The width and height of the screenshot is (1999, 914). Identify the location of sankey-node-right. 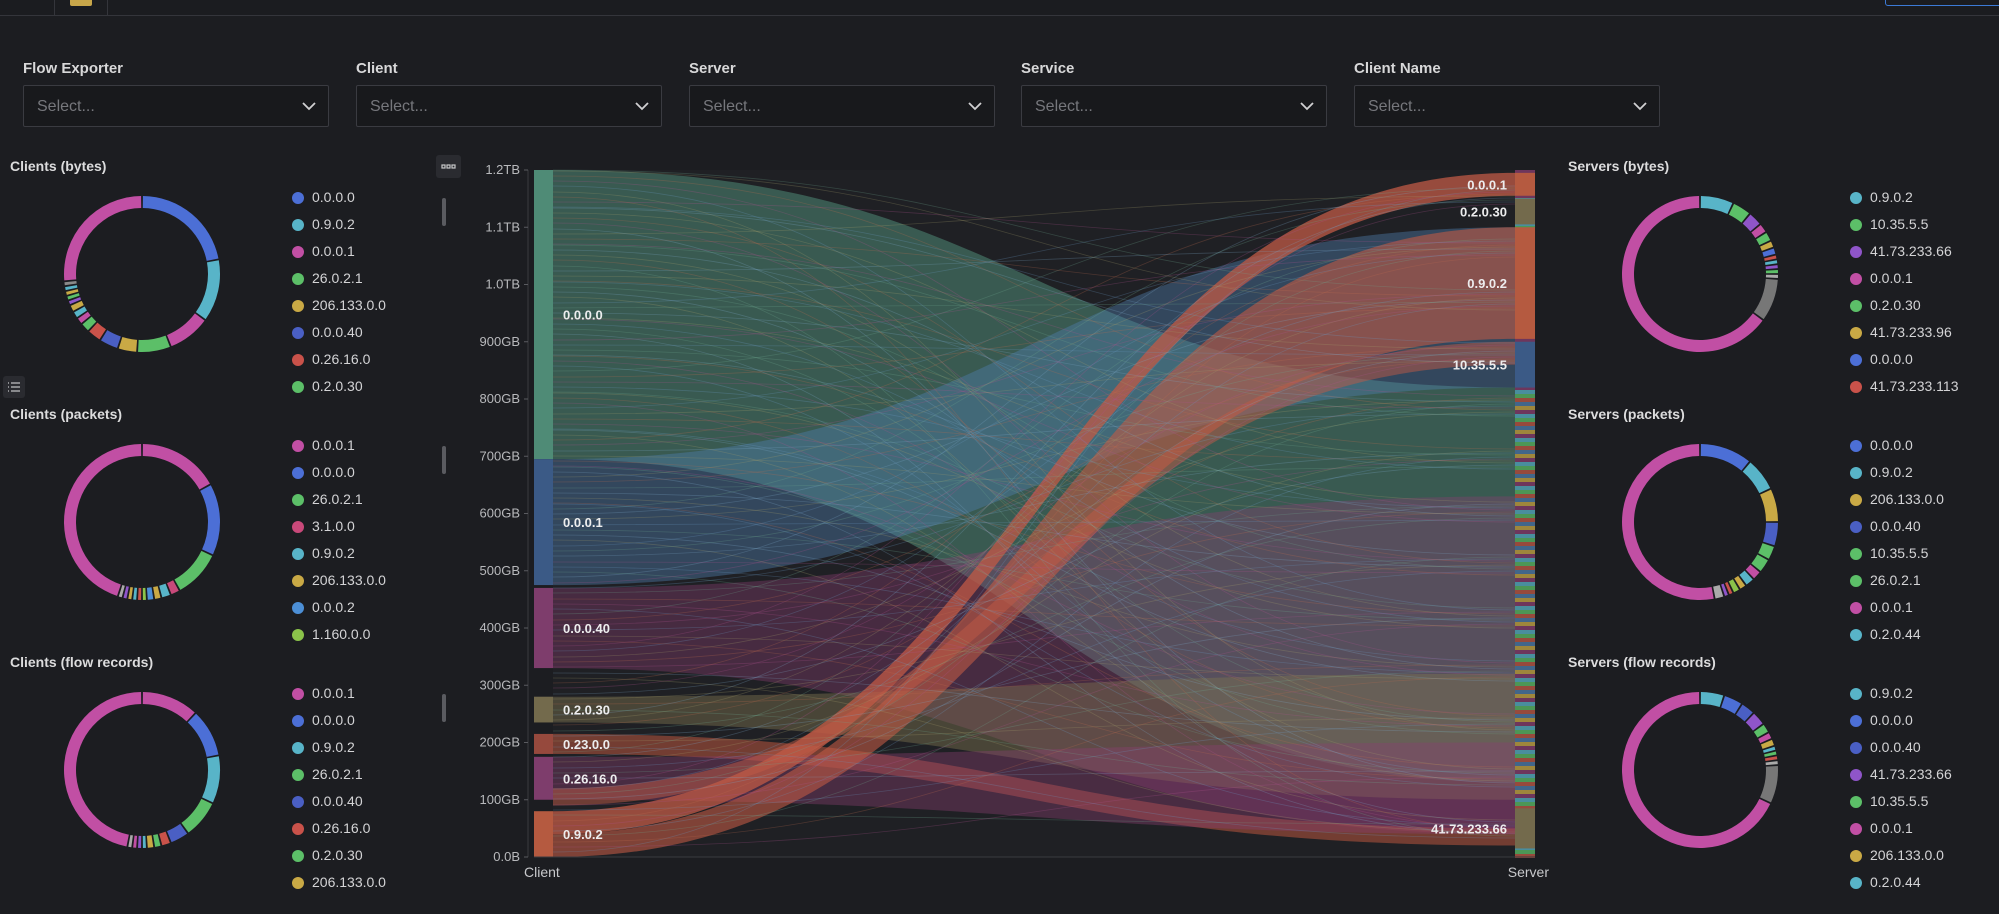
(1525, 828).